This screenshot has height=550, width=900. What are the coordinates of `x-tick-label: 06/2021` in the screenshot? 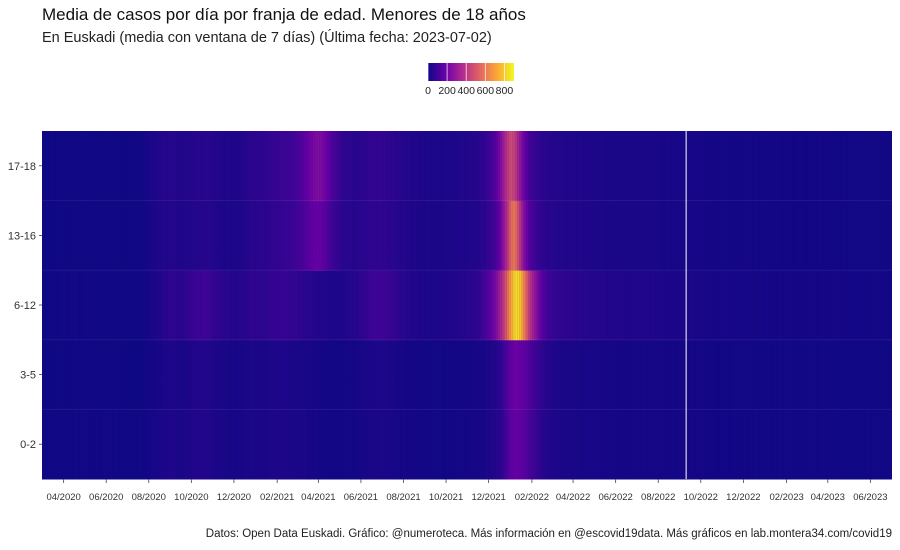 It's located at (361, 497).